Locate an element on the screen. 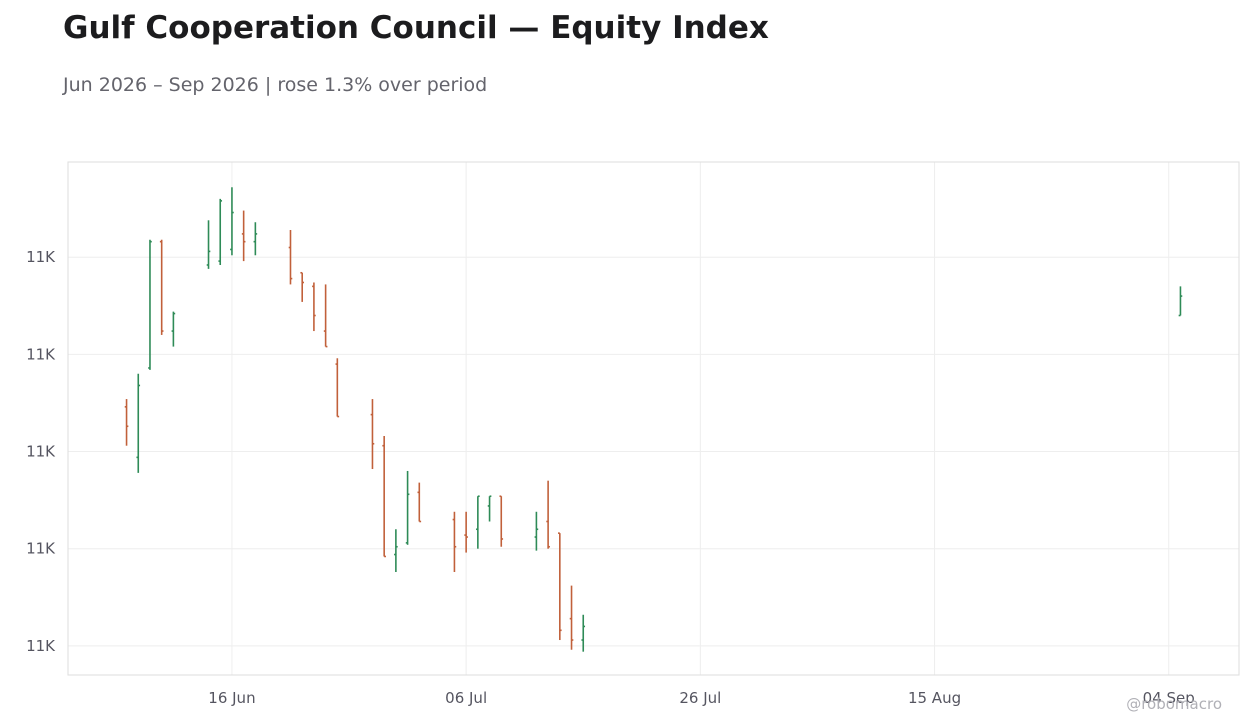 The width and height of the screenshot is (1260, 728). y-axis: 11K 11K 11K 11K 11K is located at coordinates (41, 451).